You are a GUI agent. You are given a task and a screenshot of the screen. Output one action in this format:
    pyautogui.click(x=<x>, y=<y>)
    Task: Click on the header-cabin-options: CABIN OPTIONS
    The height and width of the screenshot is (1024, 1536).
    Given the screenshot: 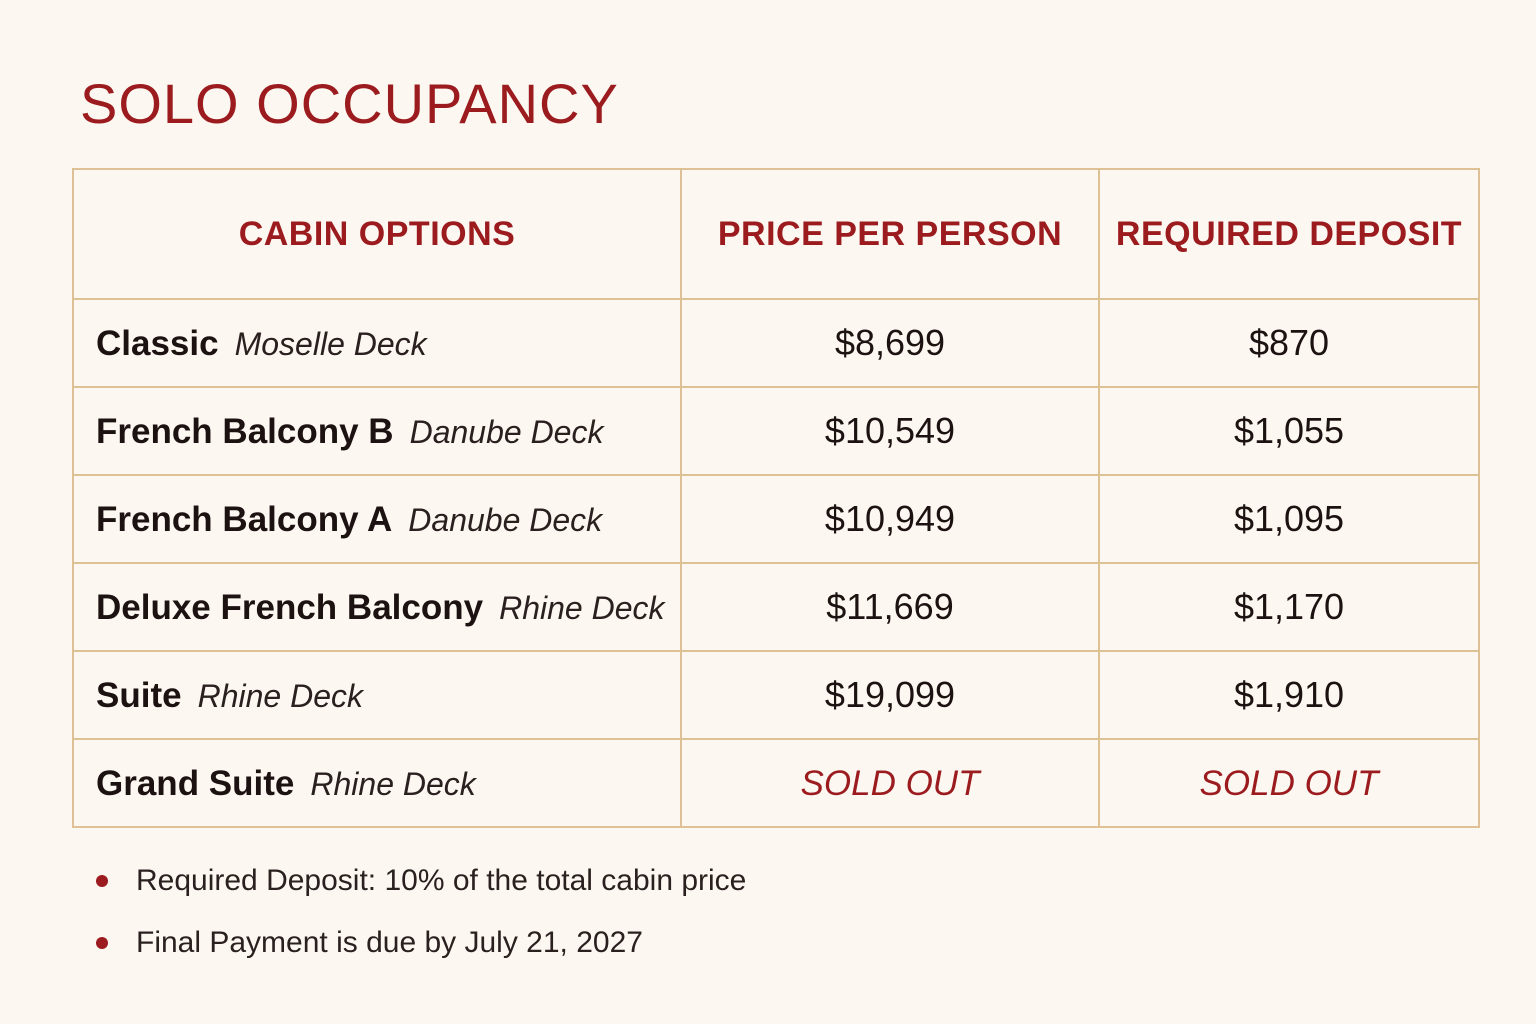 What is the action you would take?
    pyautogui.click(x=377, y=234)
    